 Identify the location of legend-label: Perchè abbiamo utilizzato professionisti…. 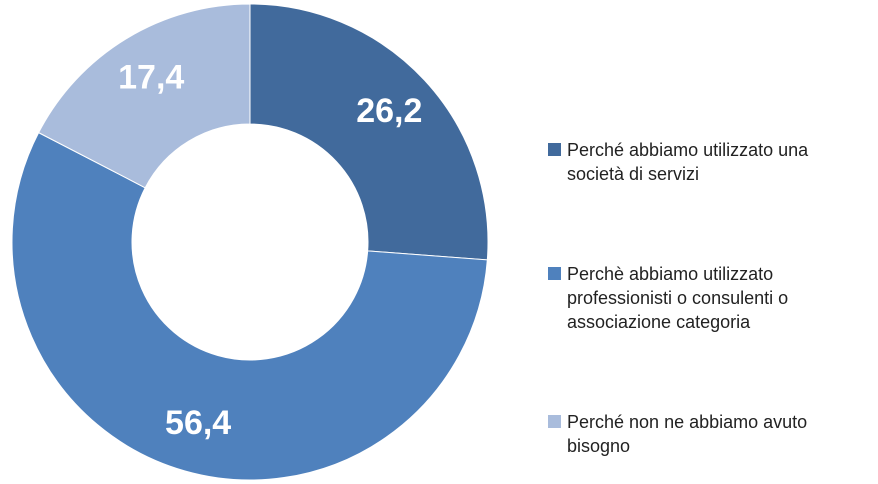
(678, 298).